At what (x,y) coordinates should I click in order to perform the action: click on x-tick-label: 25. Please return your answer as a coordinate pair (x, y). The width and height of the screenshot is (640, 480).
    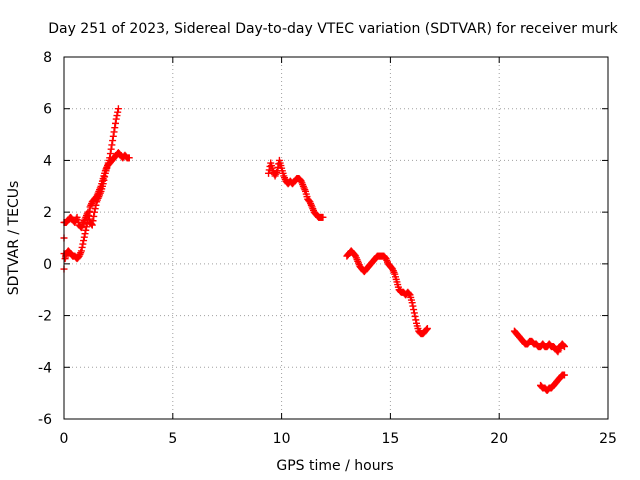
    Looking at the image, I should click on (608, 439).